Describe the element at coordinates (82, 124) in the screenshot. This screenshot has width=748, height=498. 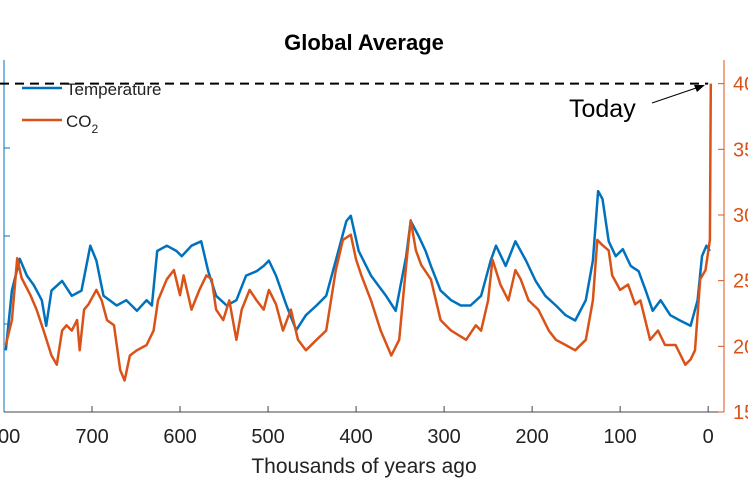
I see `legend-co2-label: CO2` at that location.